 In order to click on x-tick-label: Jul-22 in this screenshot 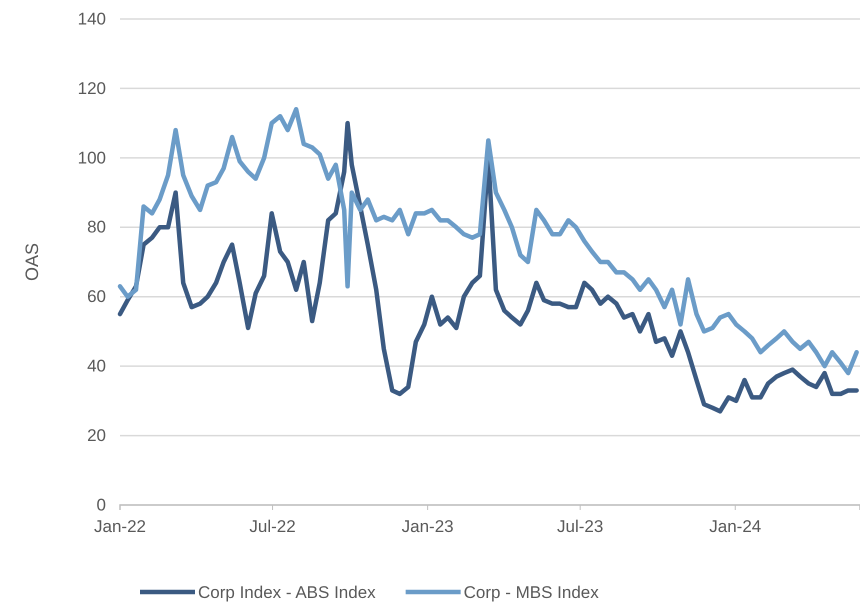, I will do `click(272, 526)`.